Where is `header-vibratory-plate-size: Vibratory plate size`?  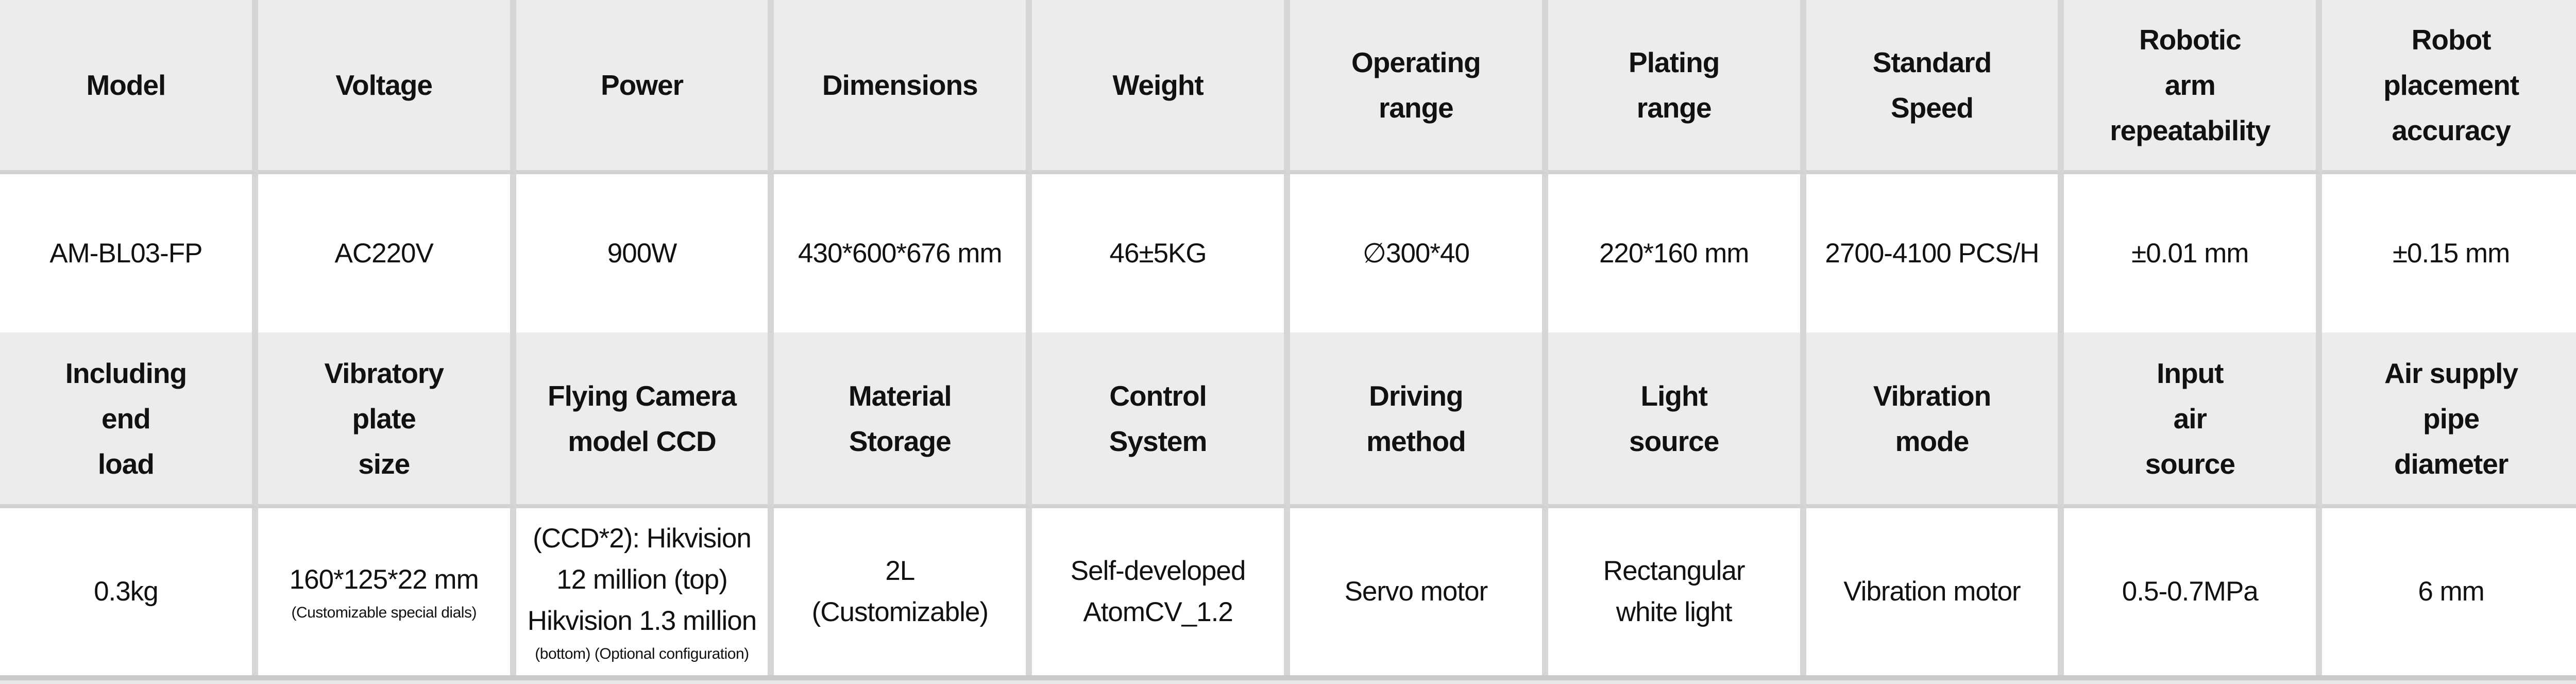
header-vibratory-plate-size: Vibratory plate size is located at coordinates (387, 420).